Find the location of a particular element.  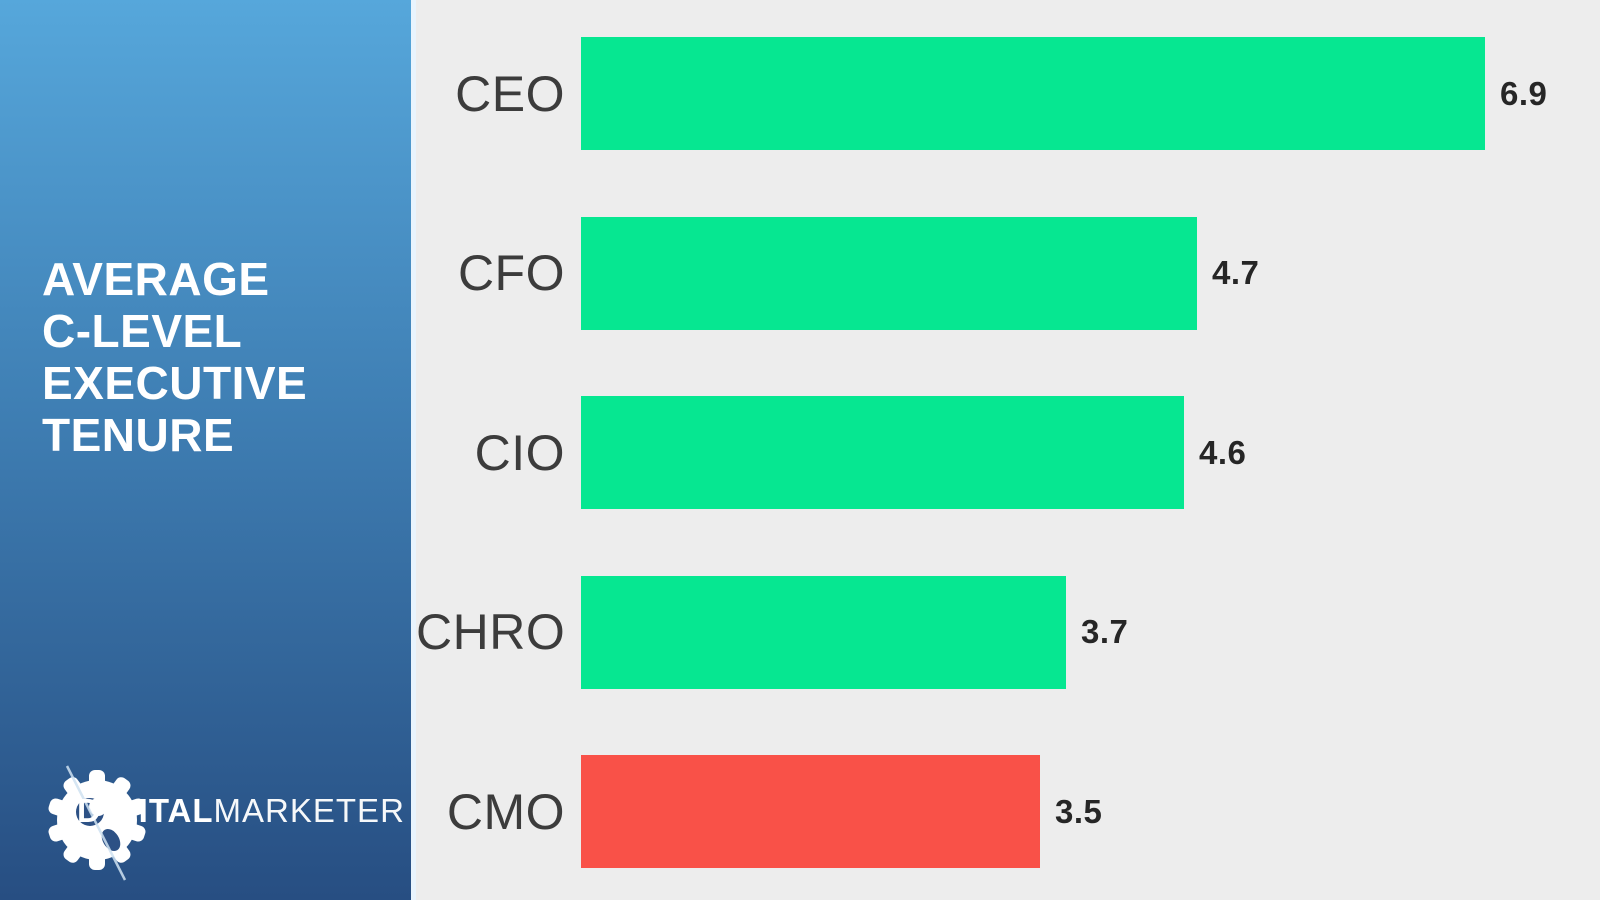

title-line-2: C-LEVEL is located at coordinates (142, 331).